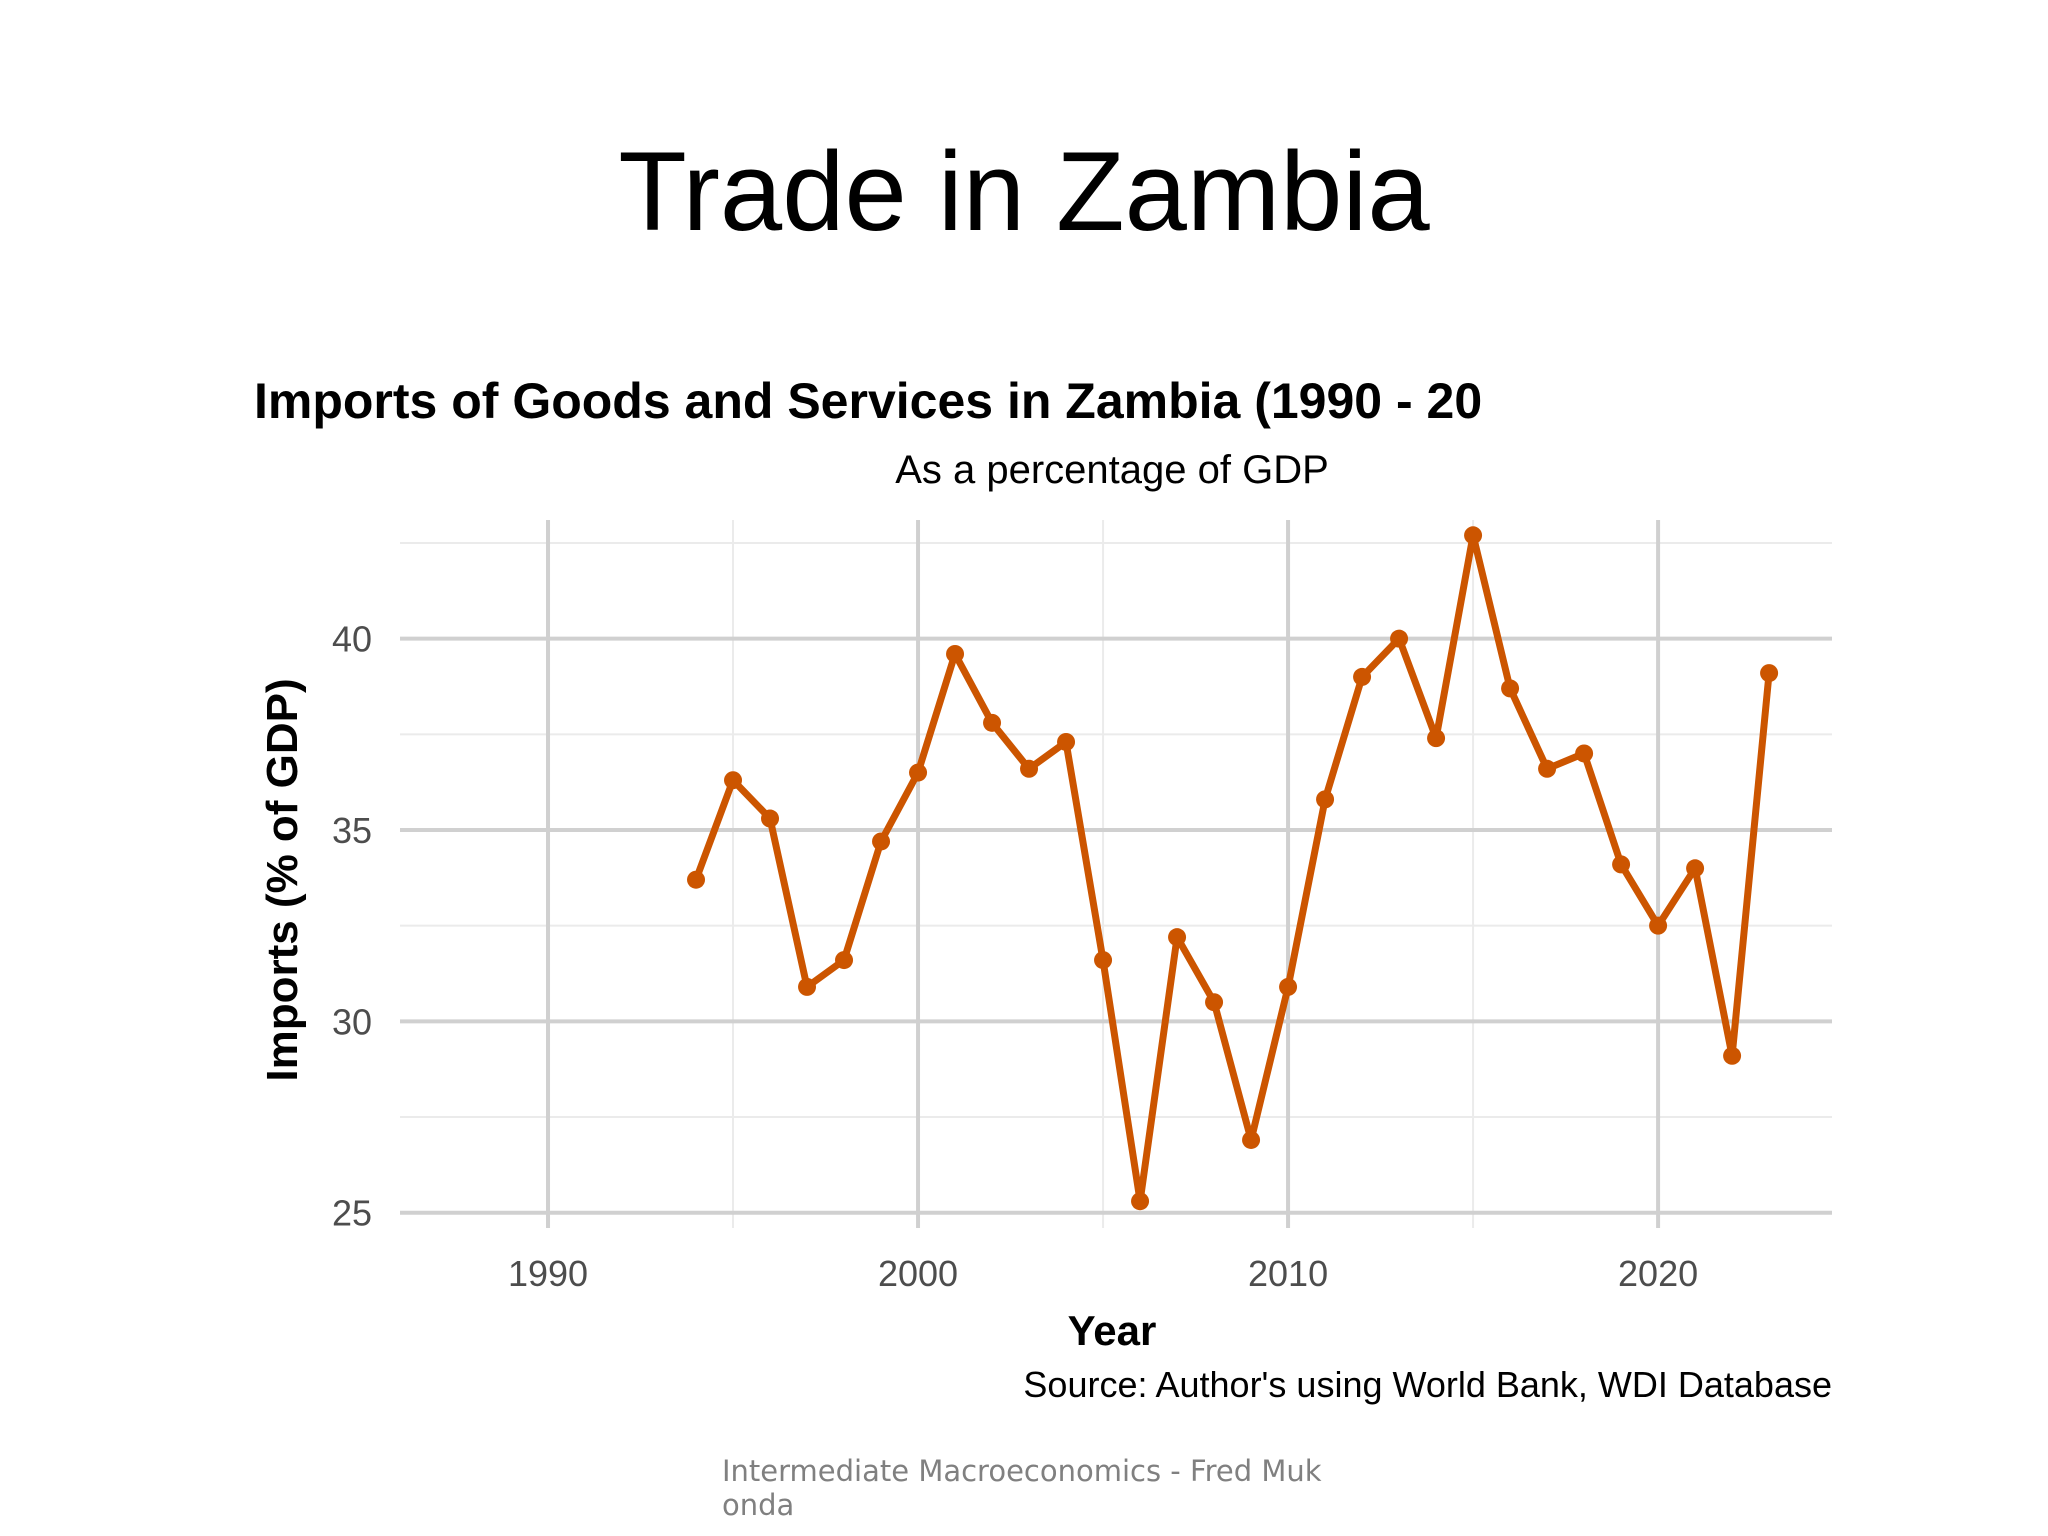 Image resolution: width=2048 pixels, height=1536 pixels. What do you see at coordinates (1112, 470) in the screenshot?
I see `chart-subtitle: As a percentage of GDP` at bounding box center [1112, 470].